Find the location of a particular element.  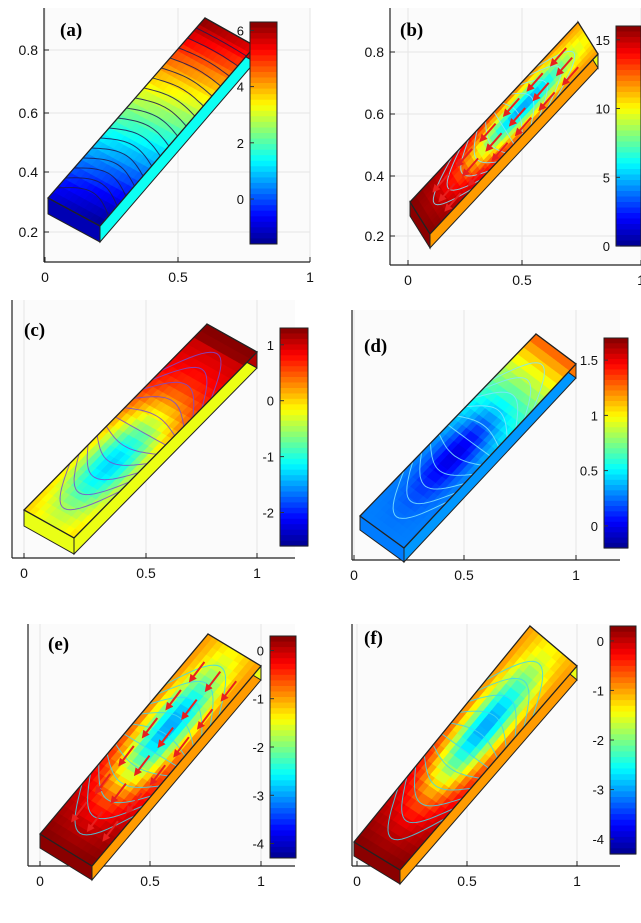

x-tick-label: 0.5 is located at coordinates (150, 881).